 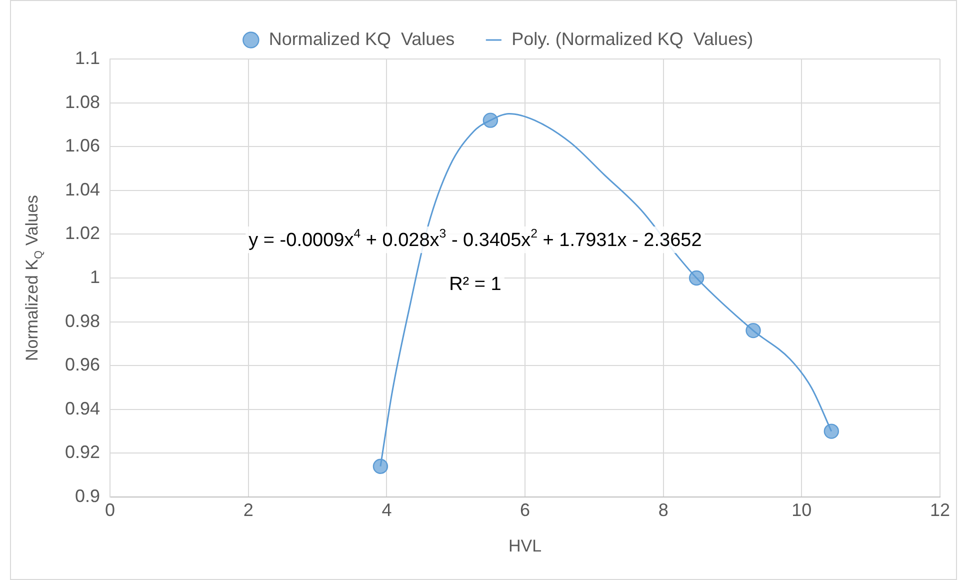 I want to click on x-tick-label: 2, so click(x=248, y=510).